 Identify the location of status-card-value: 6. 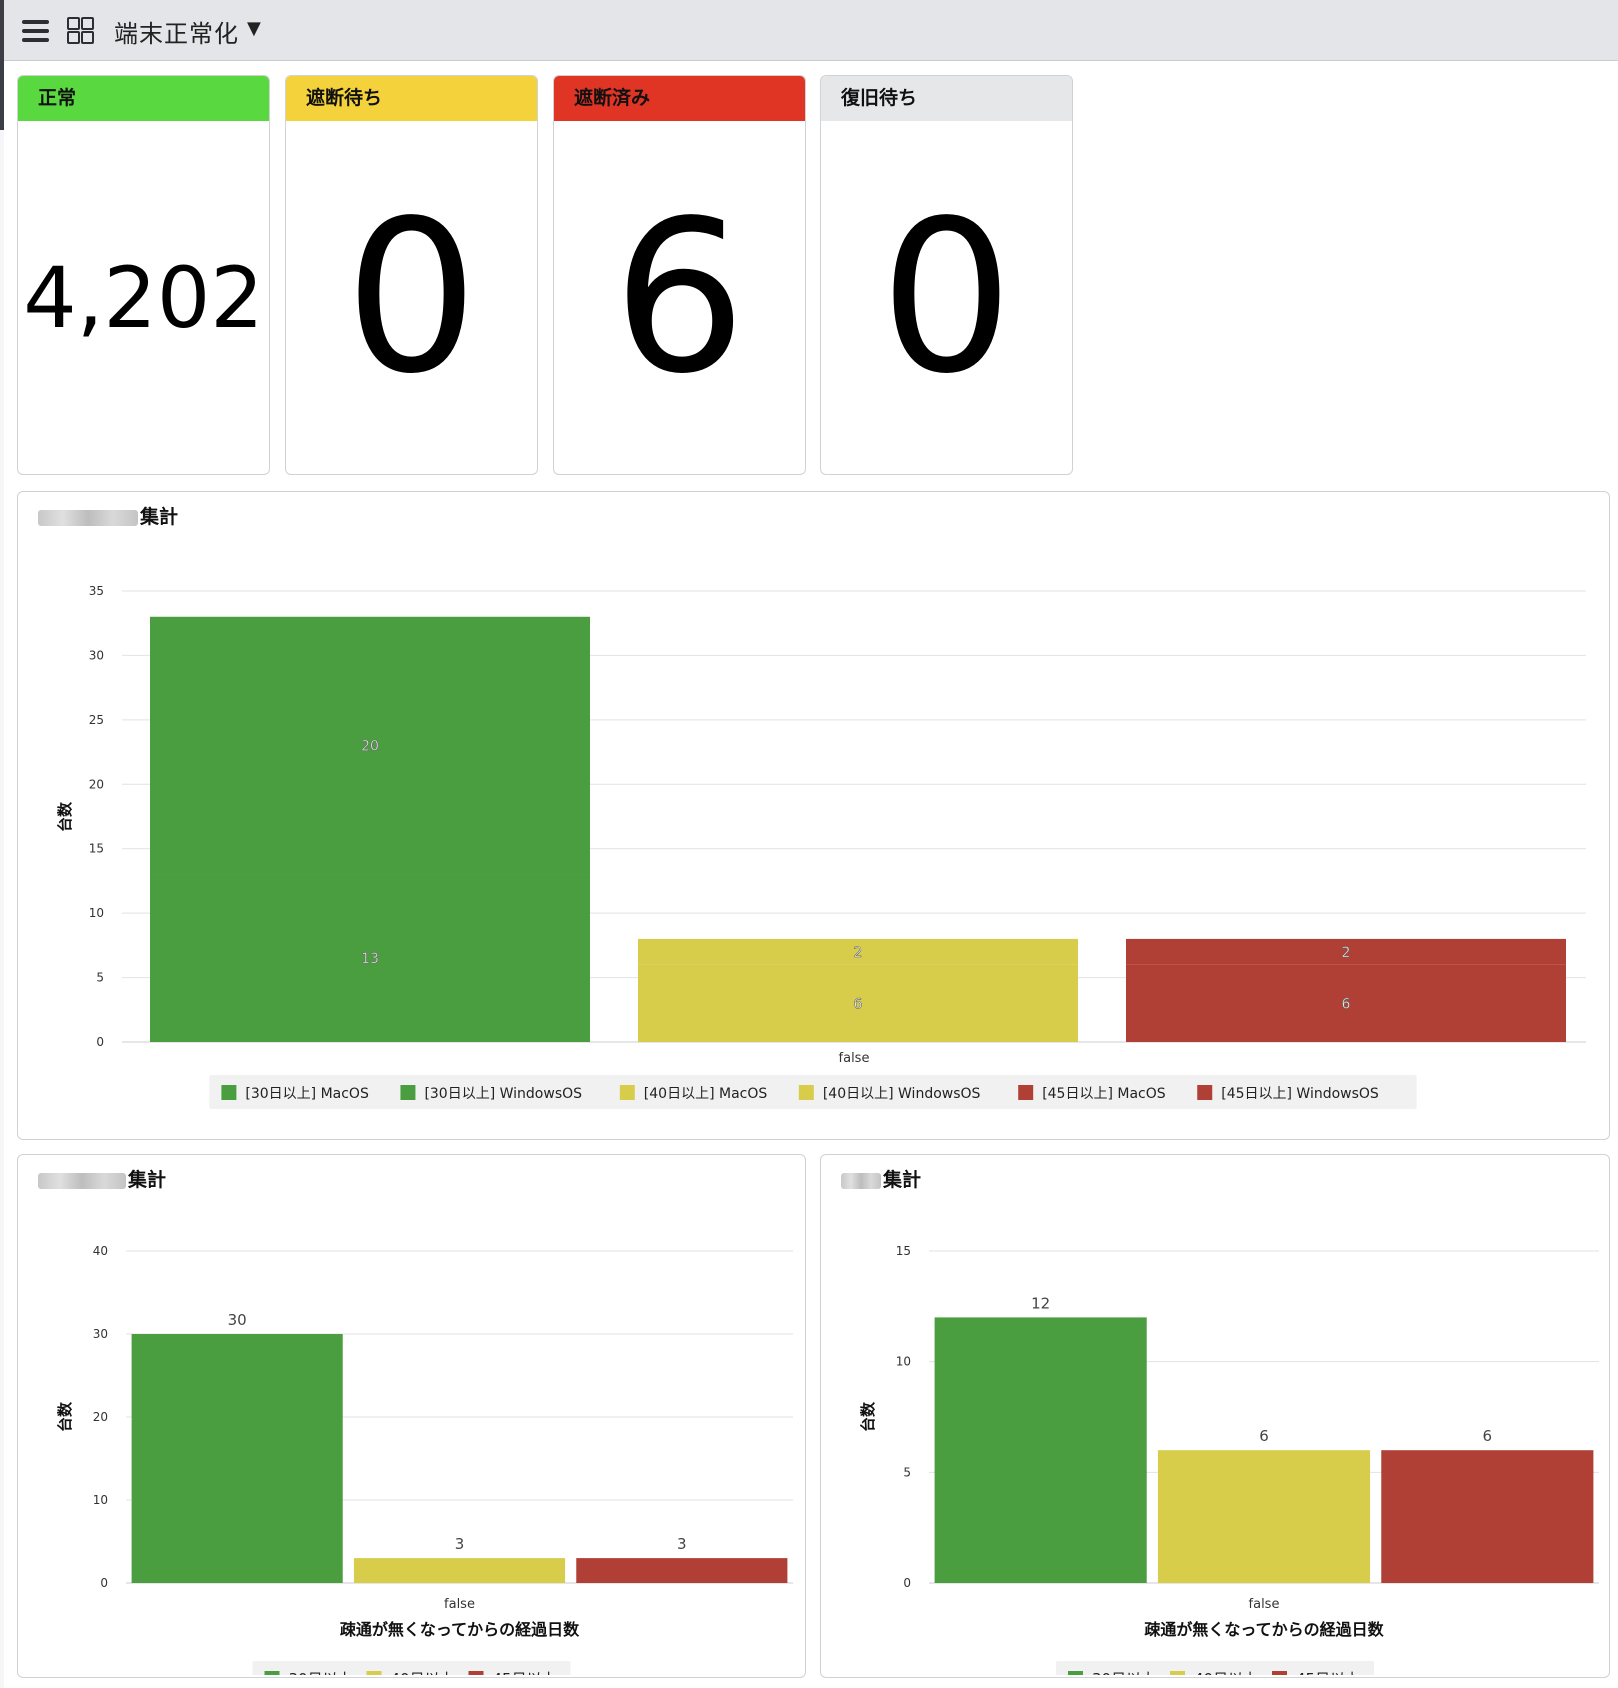
(679, 297).